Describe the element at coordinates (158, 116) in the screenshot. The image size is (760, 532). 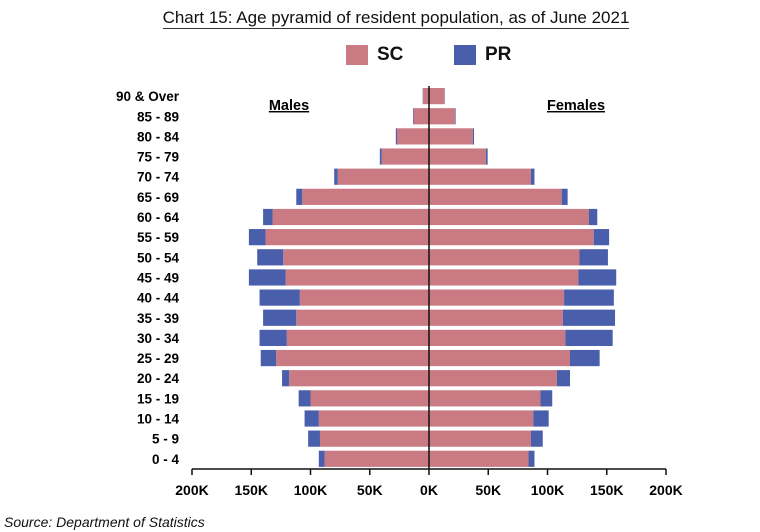
I see `category-label-85-89: 85 - 89` at that location.